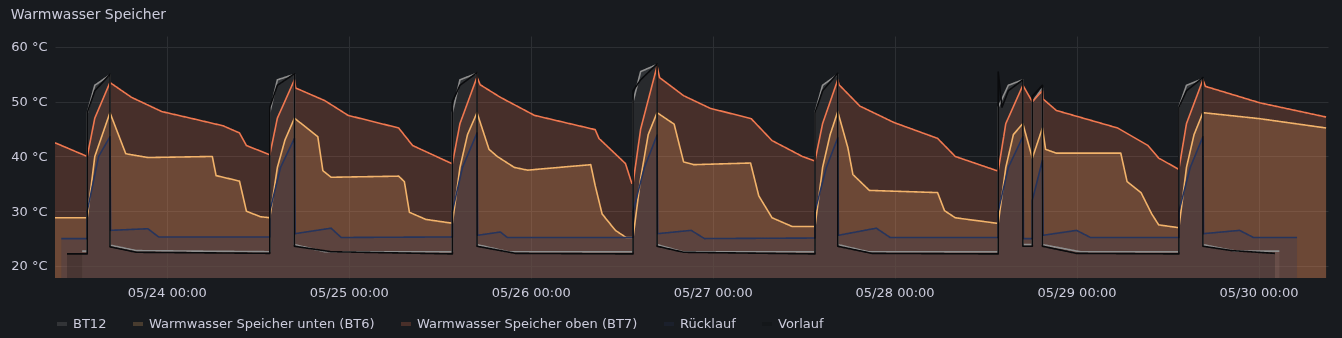  Describe the element at coordinates (349, 292) in the screenshot. I see `x-tick-label: 05/25 00:00` at that location.